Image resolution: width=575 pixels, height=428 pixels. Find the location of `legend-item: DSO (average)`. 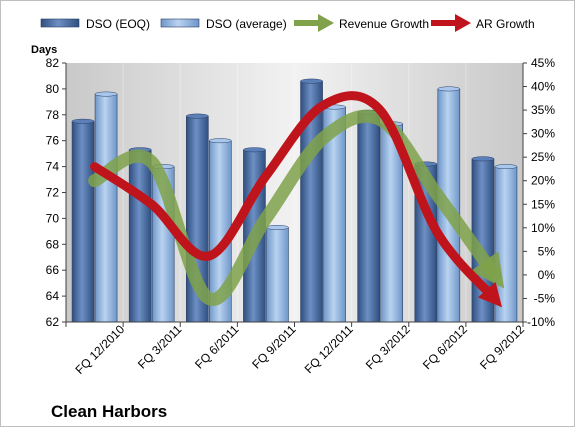

legend-item: DSO (average) is located at coordinates (223, 24).